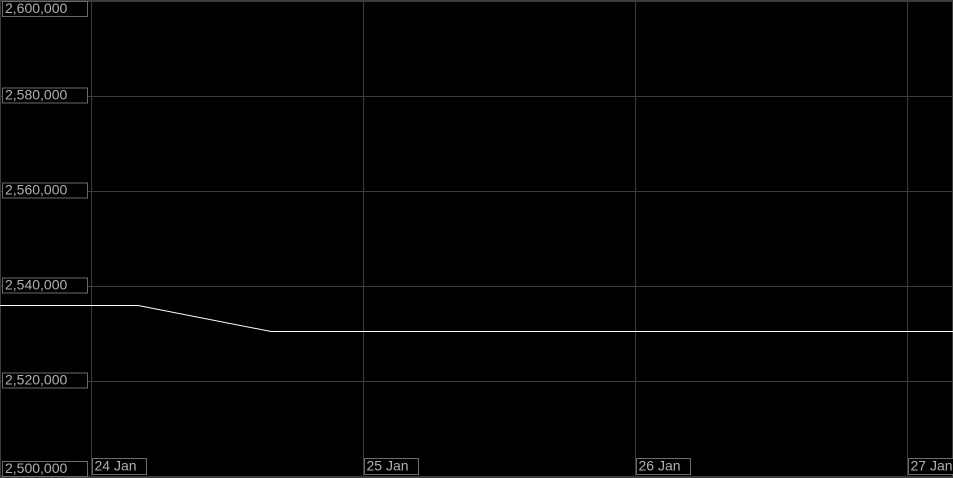 This screenshot has width=953, height=478. I want to click on x-tick-label: 24 Jan, so click(116, 466).